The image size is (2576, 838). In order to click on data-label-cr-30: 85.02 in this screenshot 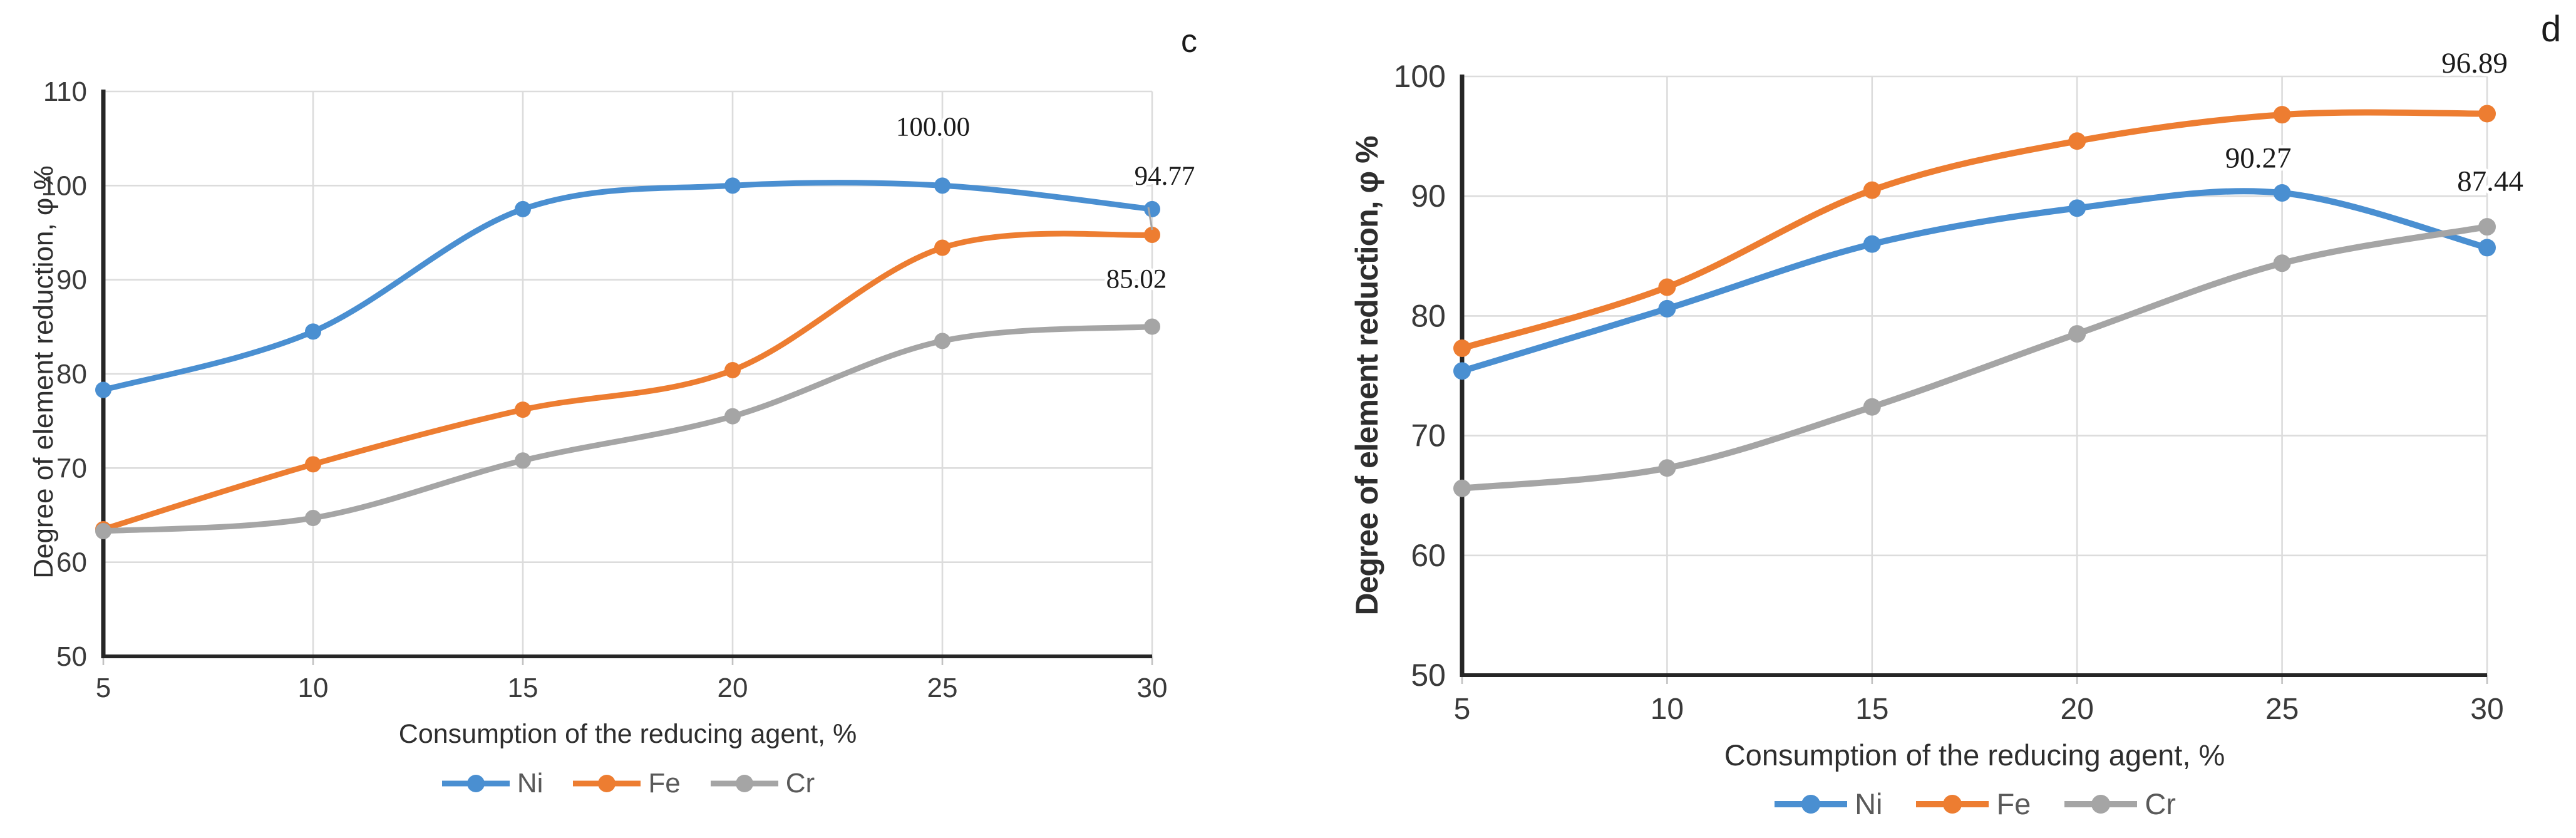, I will do `click(1136, 279)`.